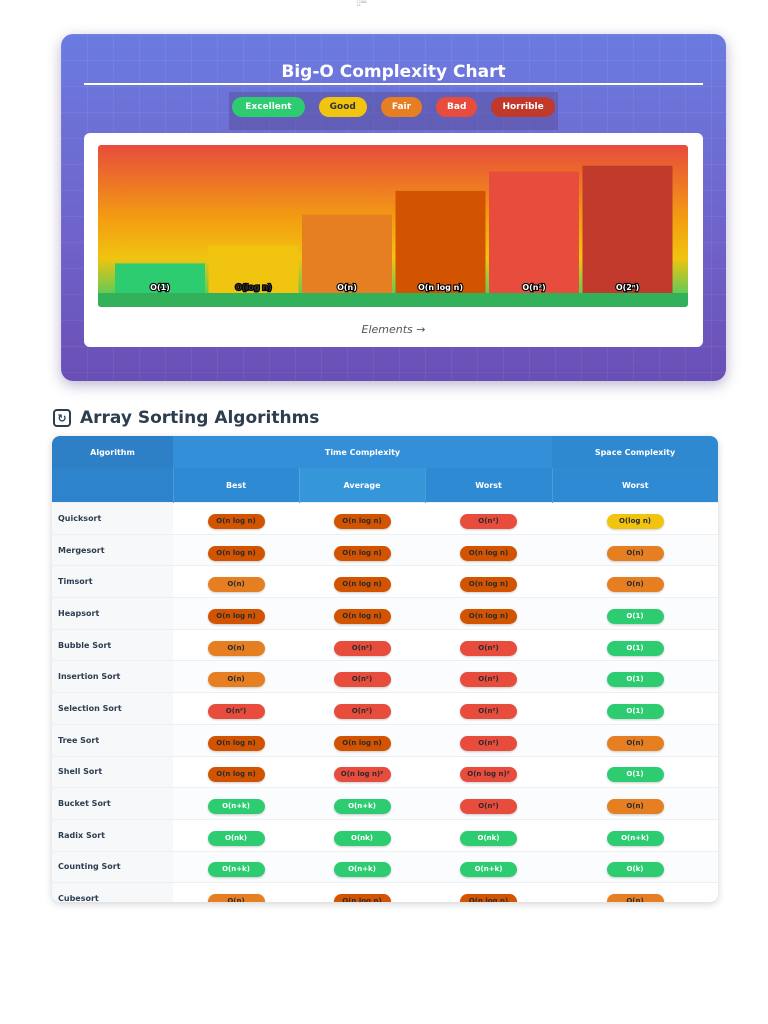 This screenshot has width=768, height=1024. Describe the element at coordinates (112, 644) in the screenshot. I see `algorithm-name: Bubble Sort` at that location.